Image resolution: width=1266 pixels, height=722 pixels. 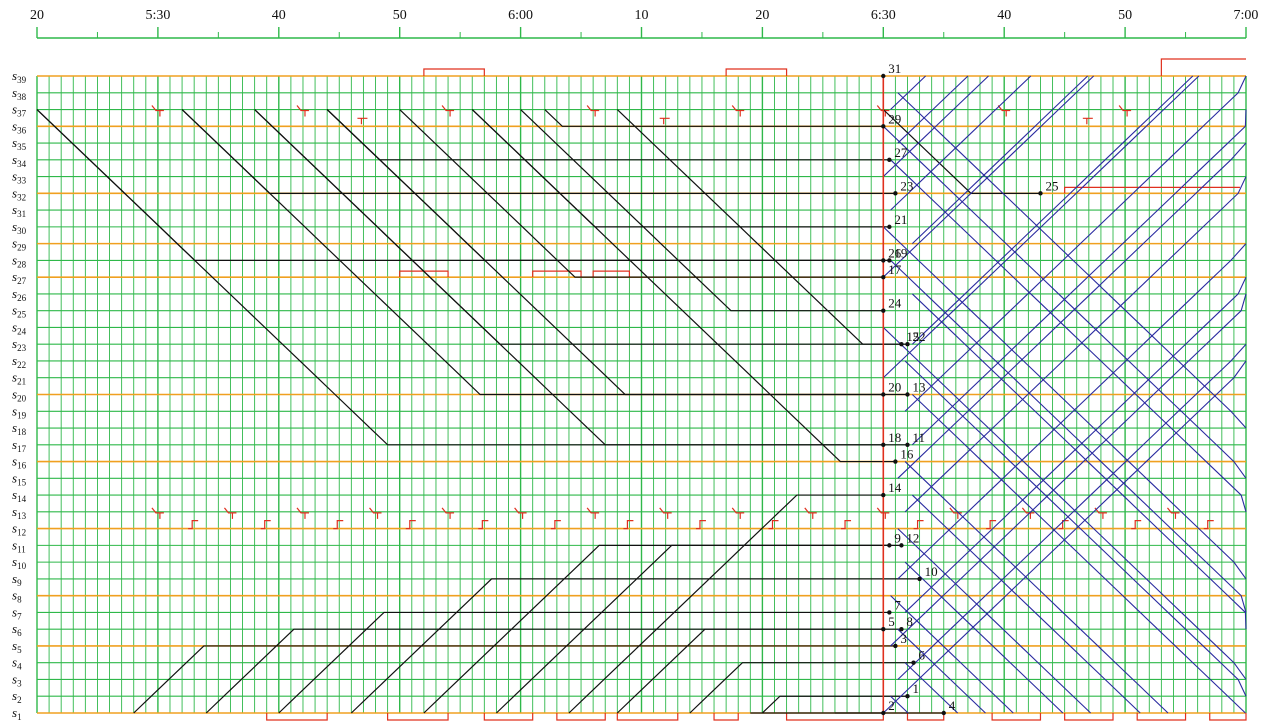 I want to click on station-label: s25, so click(x=19, y=311).